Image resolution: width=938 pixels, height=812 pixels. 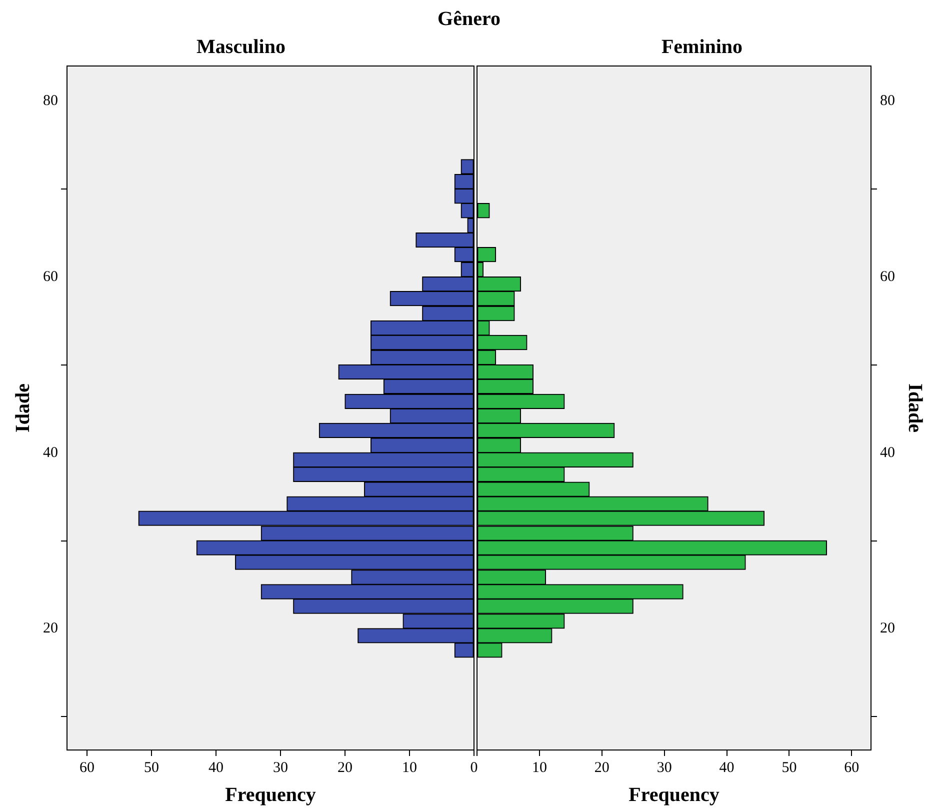 I want to click on chart-title: Gênero, so click(x=469, y=19).